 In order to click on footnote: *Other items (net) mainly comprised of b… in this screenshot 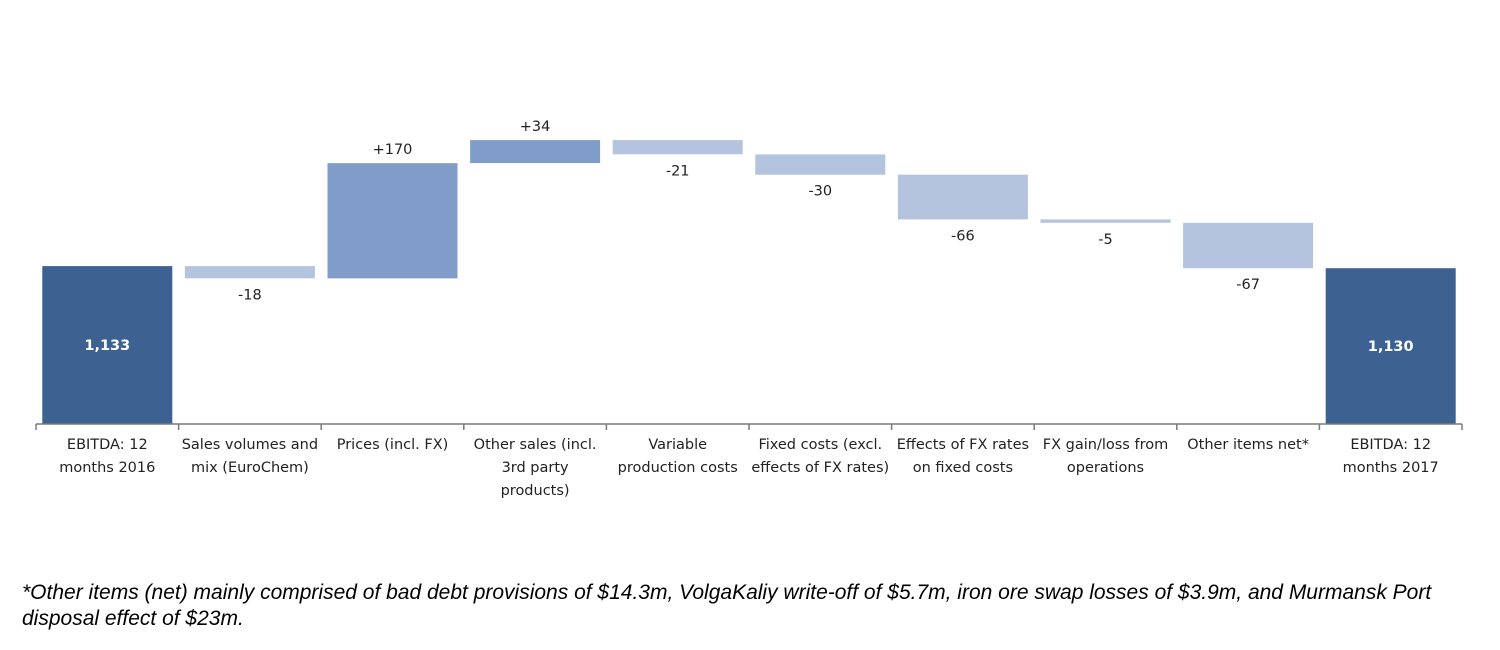, I will do `click(727, 605)`.